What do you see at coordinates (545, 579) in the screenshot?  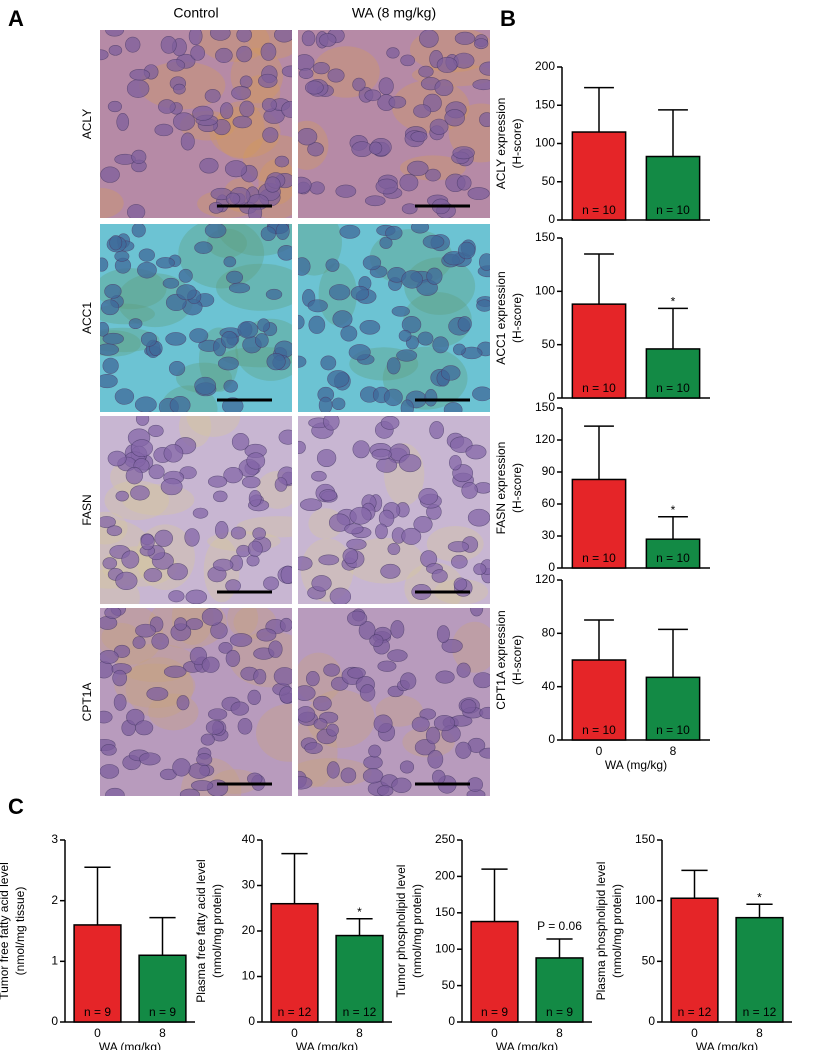 I see `y-tick-label: 120` at bounding box center [545, 579].